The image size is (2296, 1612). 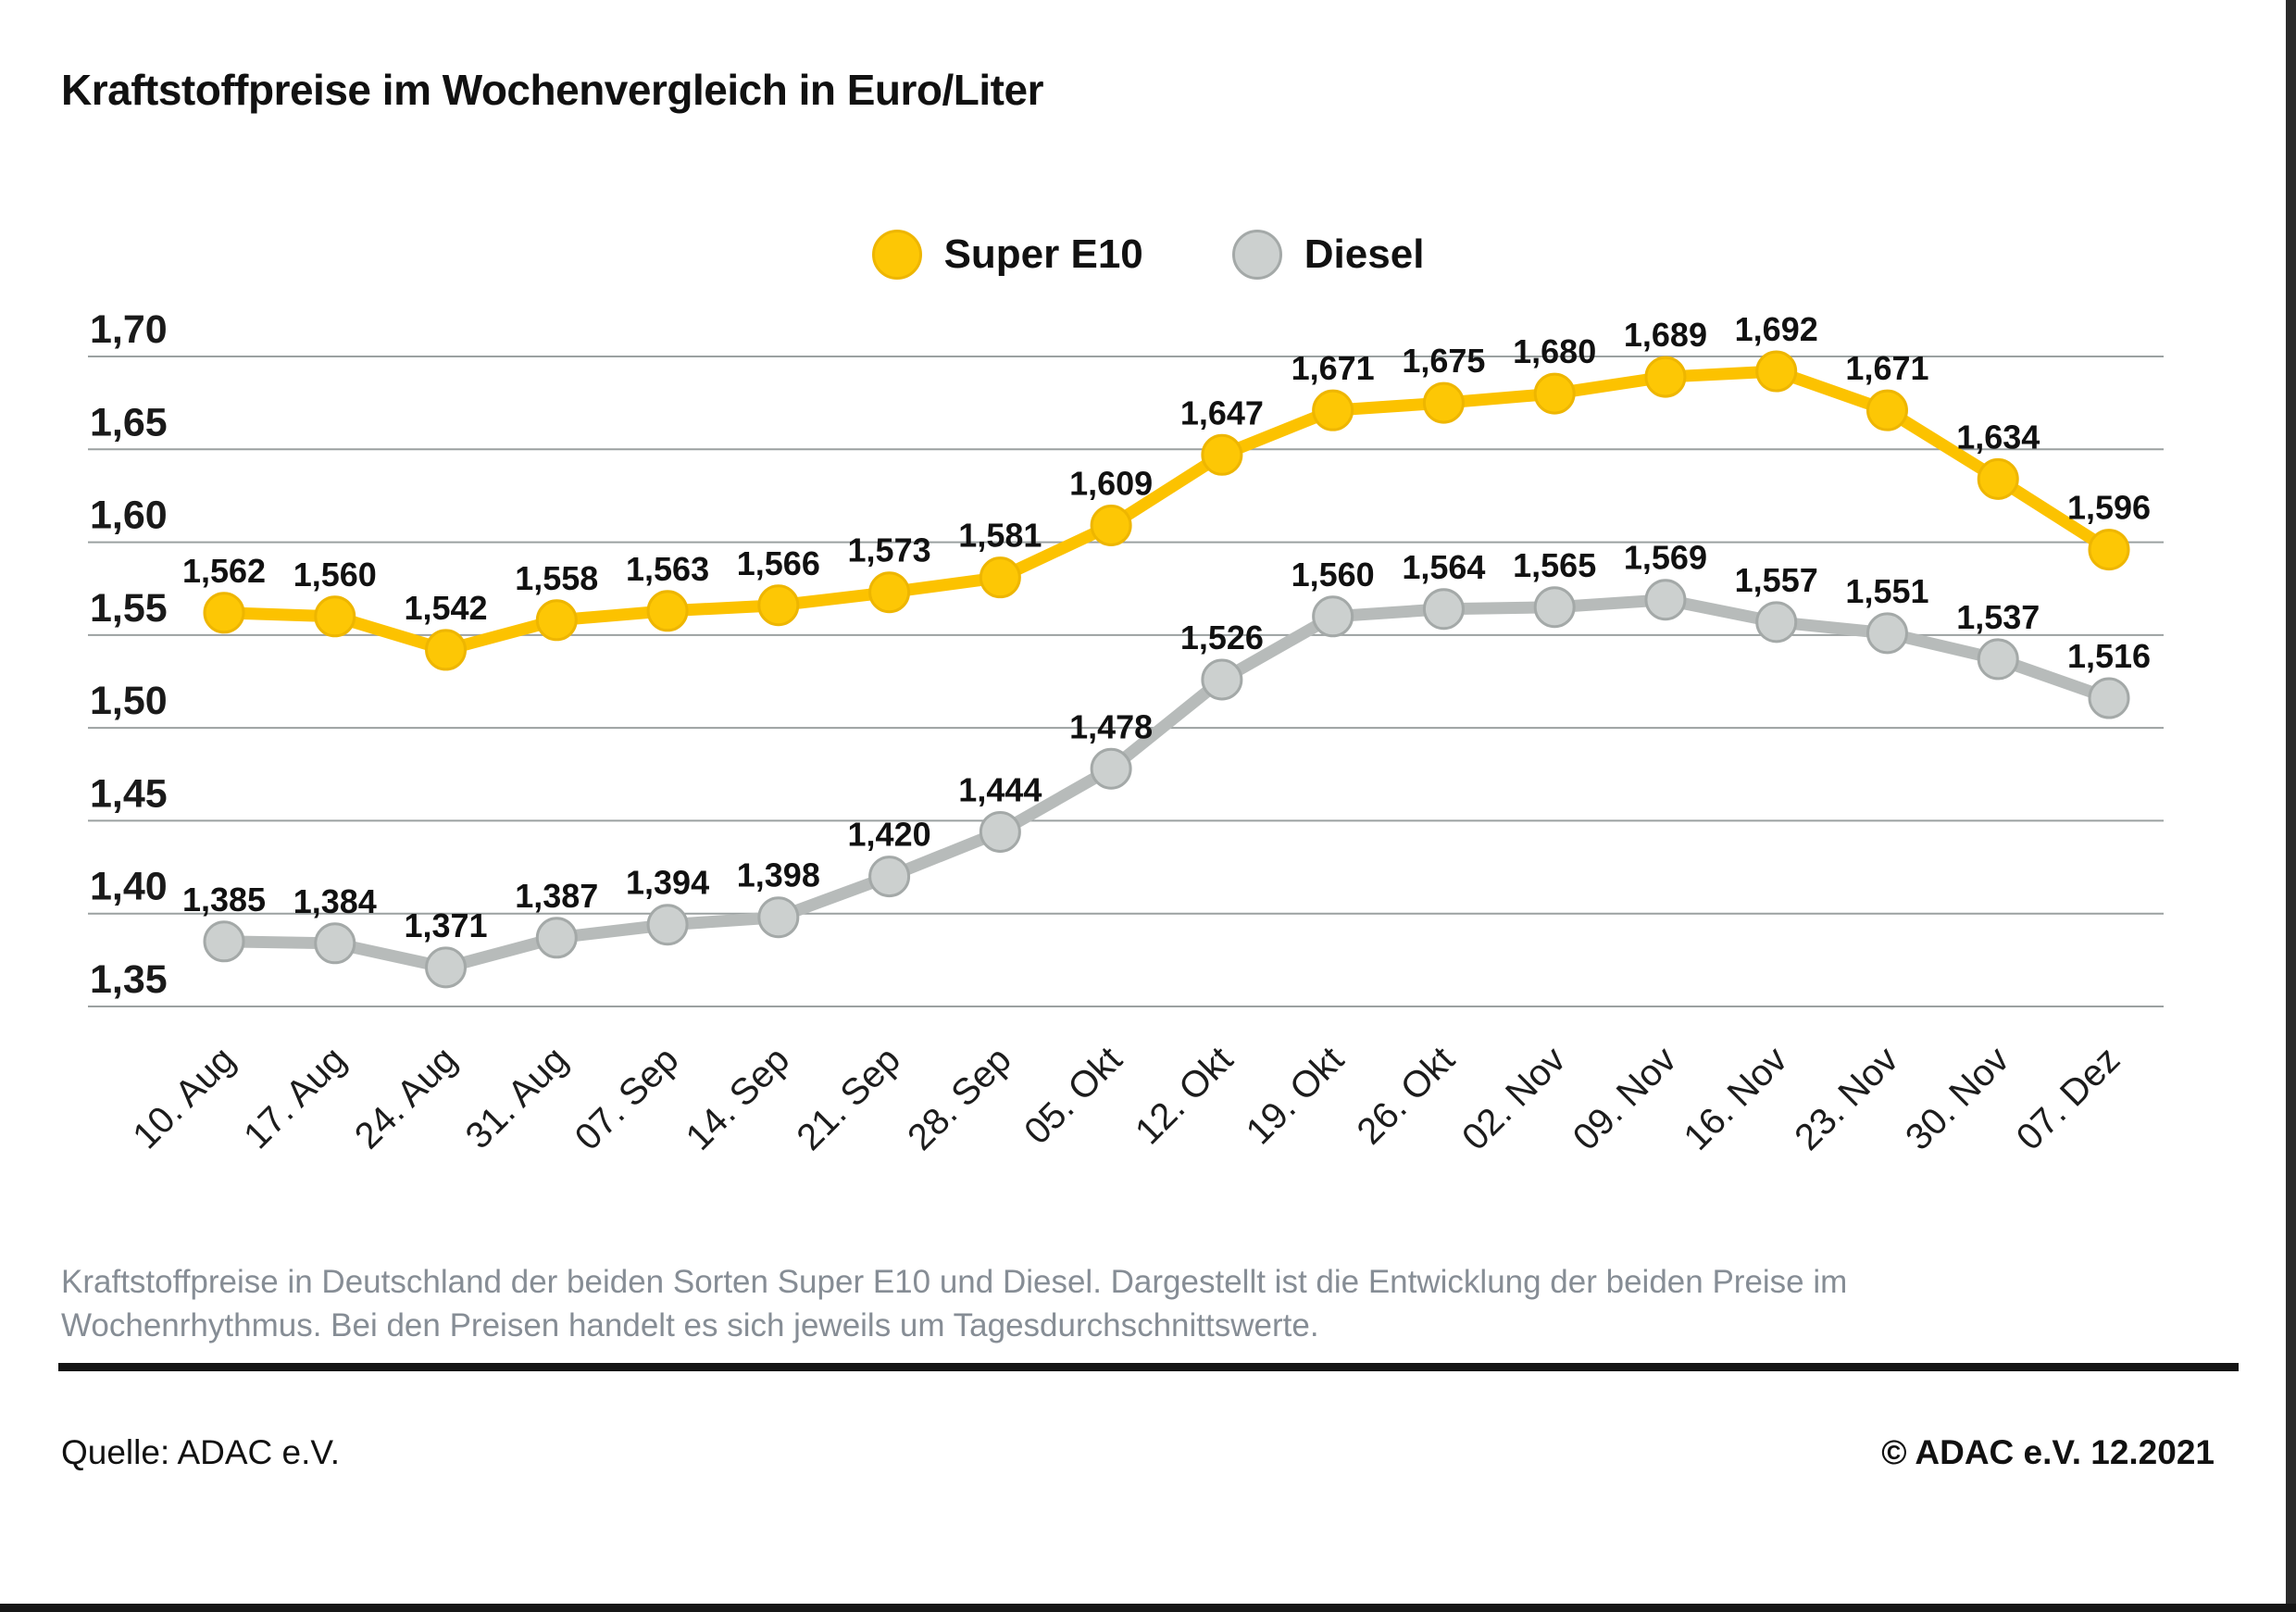 I want to click on data-point-label: 1,516, so click(x=2109, y=656).